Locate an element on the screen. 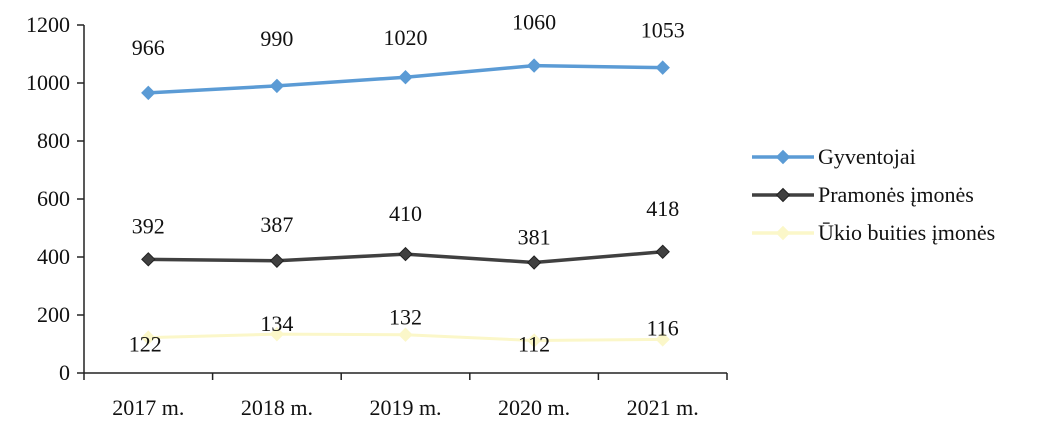  data-label: 410 is located at coordinates (405, 213).